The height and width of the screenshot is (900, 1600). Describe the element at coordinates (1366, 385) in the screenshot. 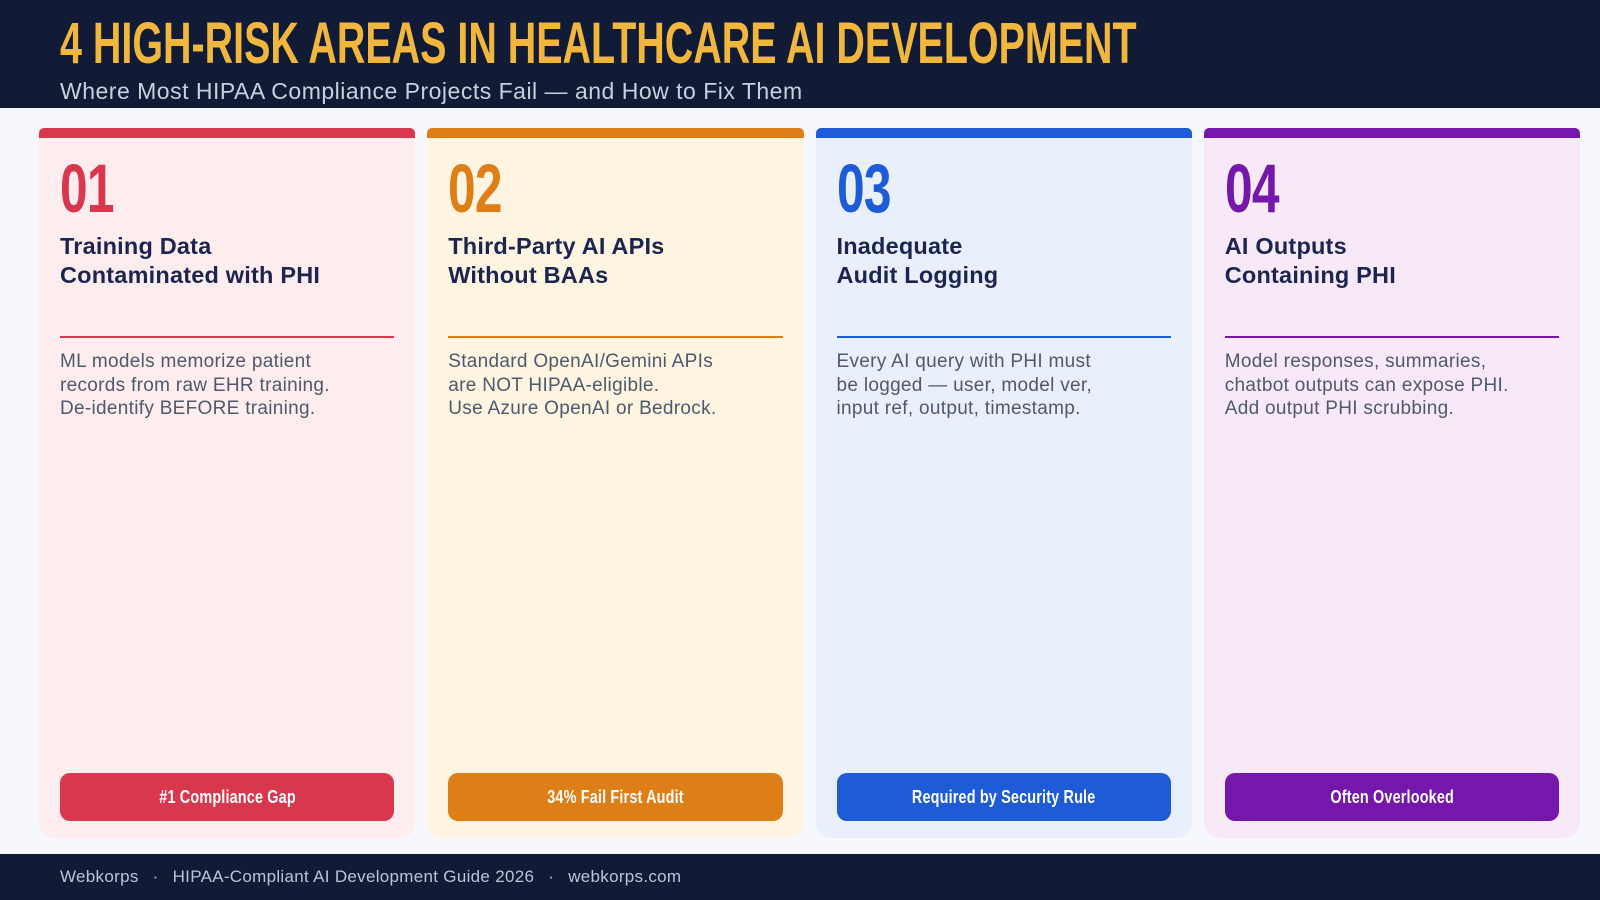

I see `card-description-line-2: chatbot outputs can expose PHI.` at that location.